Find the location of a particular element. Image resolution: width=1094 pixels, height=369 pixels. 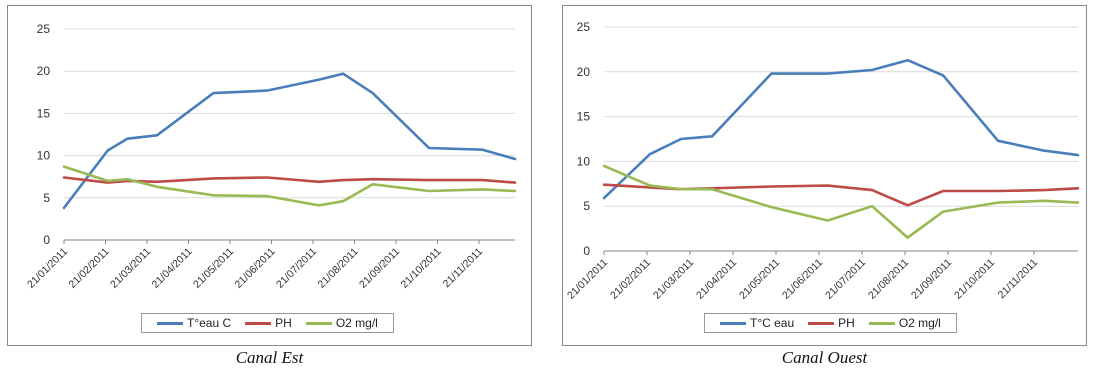

chart-caption: Canal Ouest is located at coordinates (824, 357).